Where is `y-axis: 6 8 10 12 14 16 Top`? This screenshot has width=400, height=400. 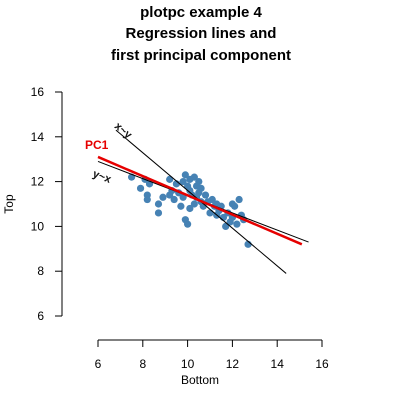 y-axis: 6 8 10 12 14 16 Top is located at coordinates (32, 204).